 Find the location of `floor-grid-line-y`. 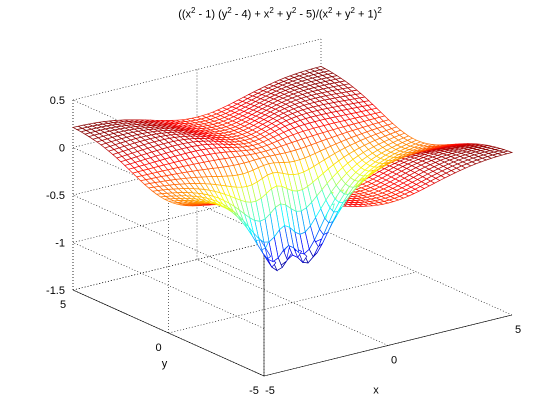

floor-grid-line-y is located at coordinates (292, 302).